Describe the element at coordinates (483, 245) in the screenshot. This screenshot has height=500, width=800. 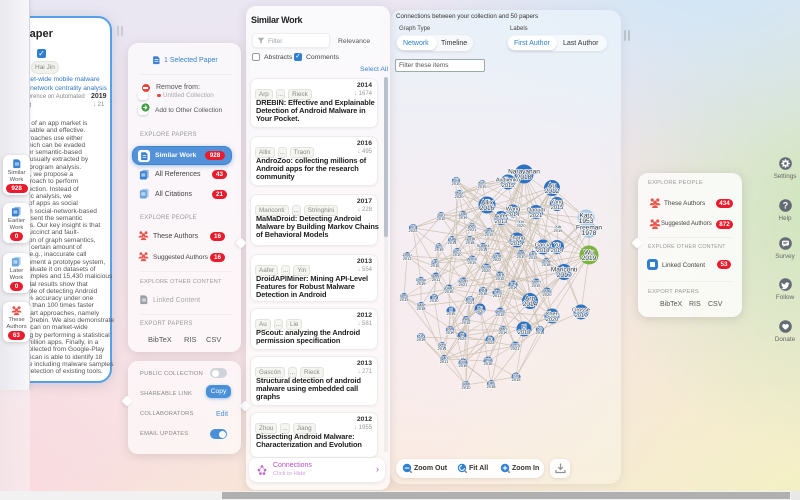
I see `svg-text: Suarez` at that location.